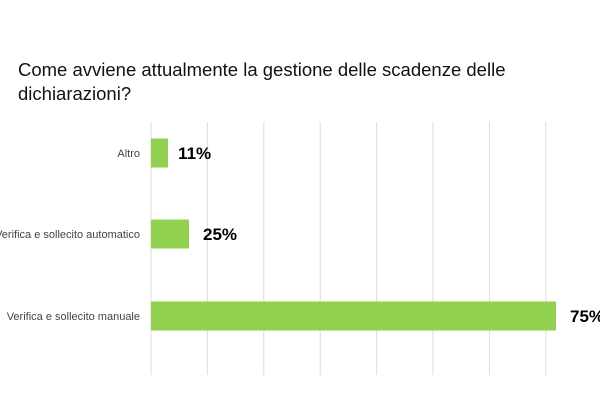 Image resolution: width=600 pixels, height=400 pixels. What do you see at coordinates (585, 316) in the screenshot?
I see `value-label: 75%` at bounding box center [585, 316].